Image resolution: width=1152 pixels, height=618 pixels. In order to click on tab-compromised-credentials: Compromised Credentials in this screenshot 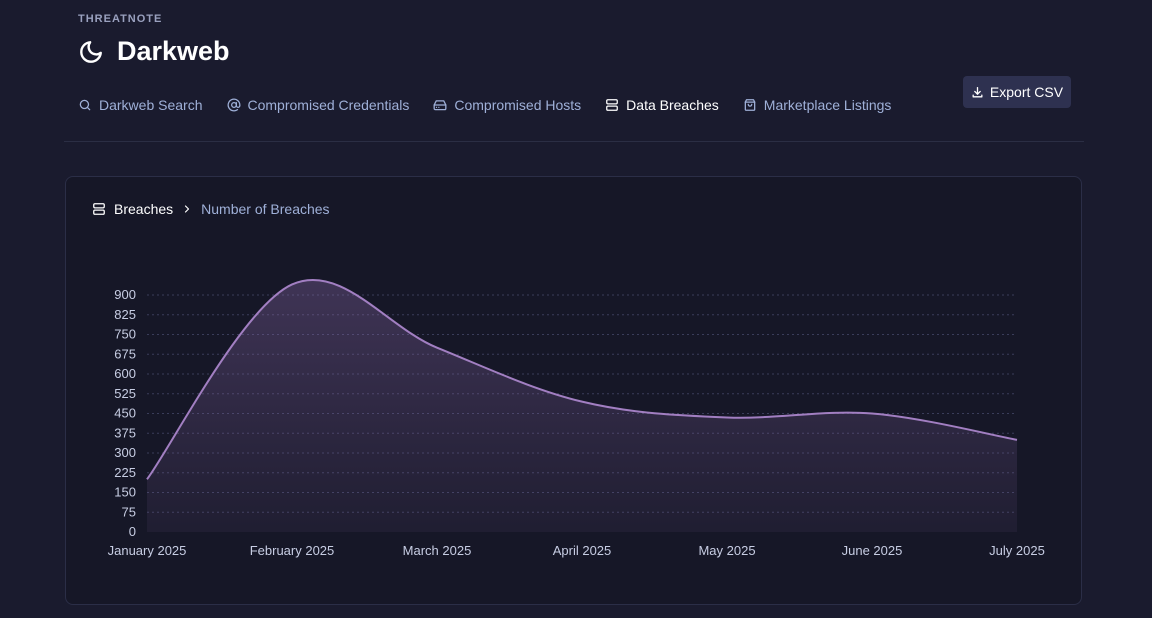, I will do `click(318, 105)`.